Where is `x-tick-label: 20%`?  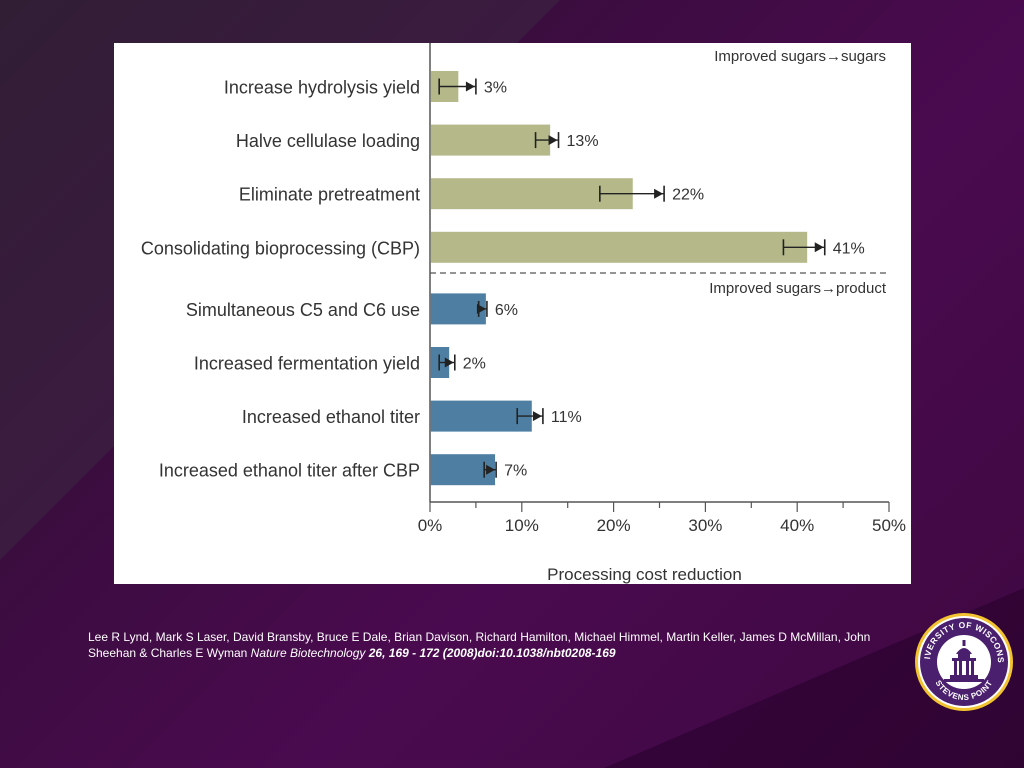
x-tick-label: 20% is located at coordinates (614, 525).